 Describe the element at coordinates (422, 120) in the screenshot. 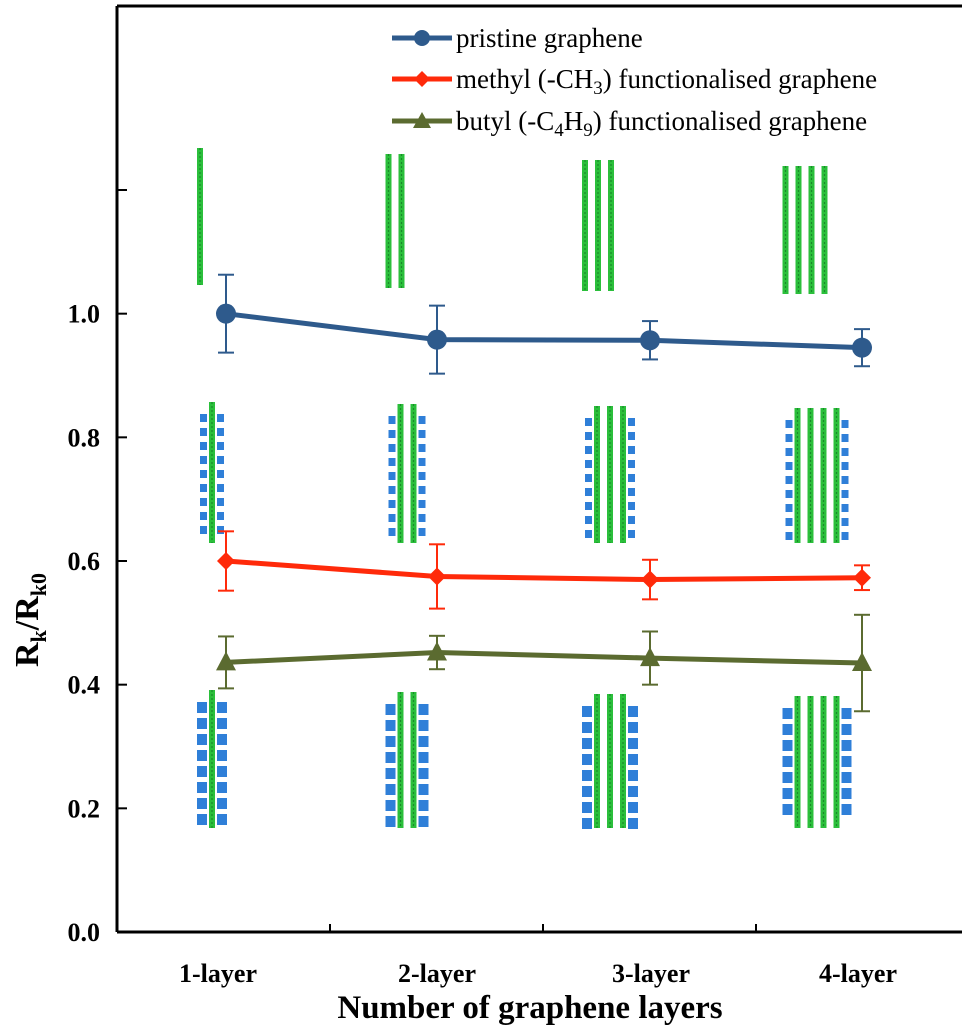

I see `legend-marker-butyl` at that location.